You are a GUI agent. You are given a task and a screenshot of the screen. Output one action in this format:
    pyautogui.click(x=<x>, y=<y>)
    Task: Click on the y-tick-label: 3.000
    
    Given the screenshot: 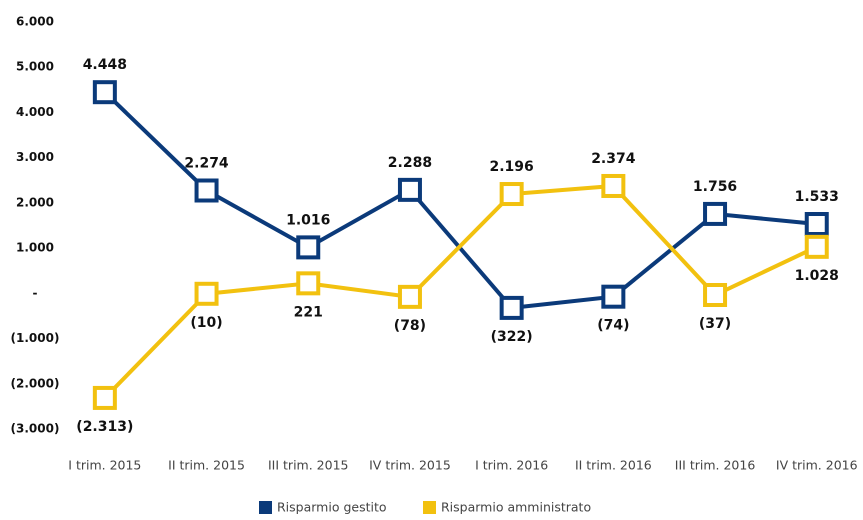 What is the action you would take?
    pyautogui.click(x=35, y=157)
    